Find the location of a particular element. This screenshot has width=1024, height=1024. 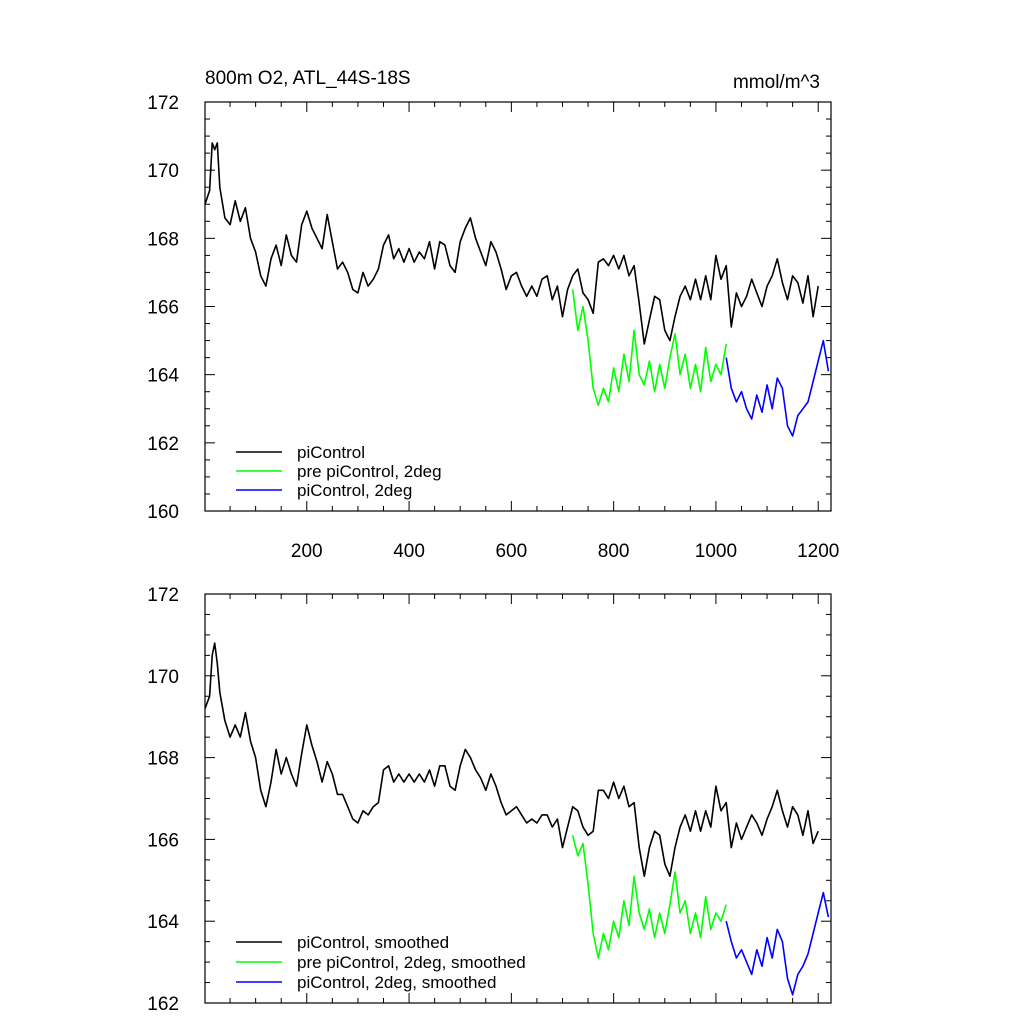

legend-label-0: piControl is located at coordinates (331, 452).